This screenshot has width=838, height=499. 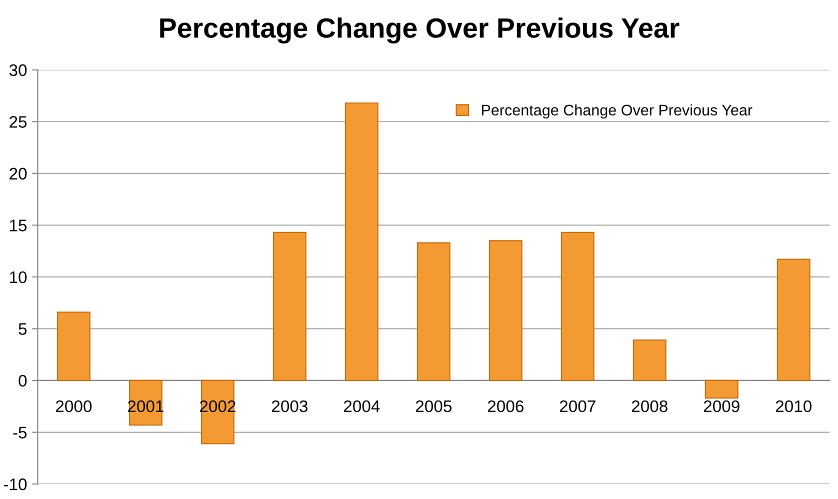 What do you see at coordinates (18, 226) in the screenshot?
I see `y-tick-label: 15` at bounding box center [18, 226].